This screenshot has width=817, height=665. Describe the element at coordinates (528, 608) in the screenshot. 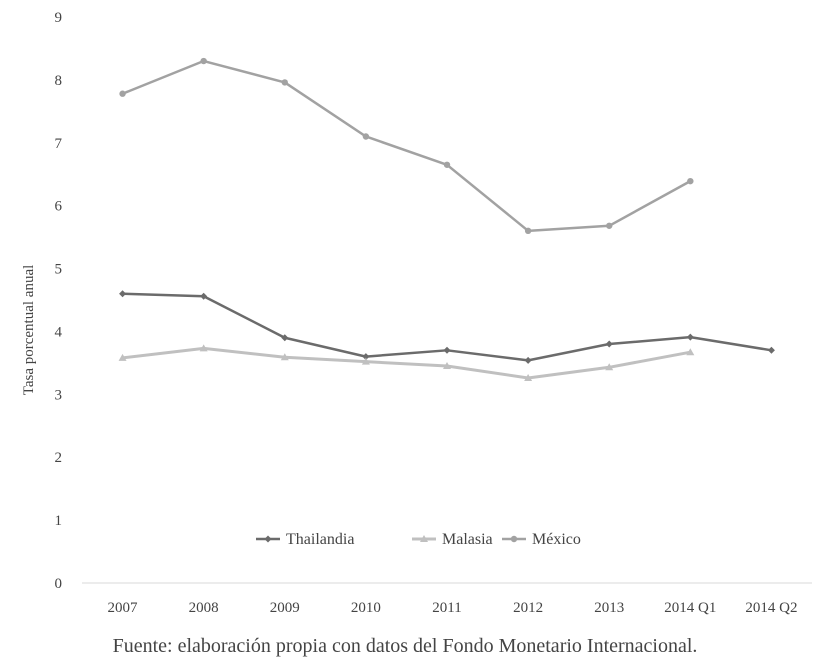

I see `x-tick-label: 2012` at that location.